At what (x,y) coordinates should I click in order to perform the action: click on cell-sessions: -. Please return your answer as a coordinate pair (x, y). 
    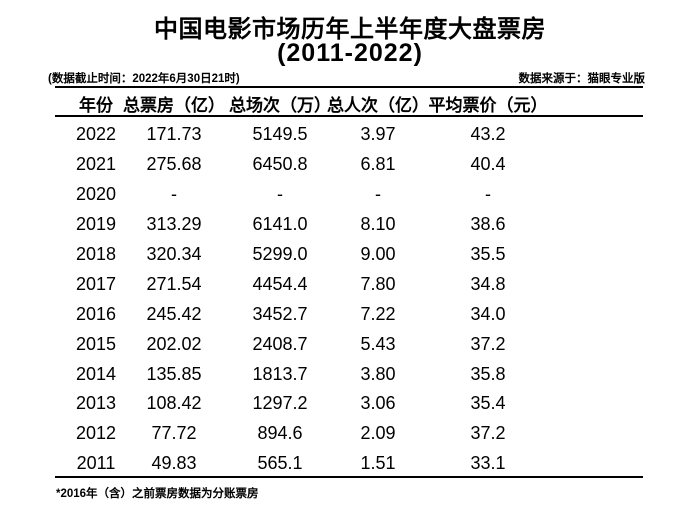
    Looking at the image, I should click on (280, 194).